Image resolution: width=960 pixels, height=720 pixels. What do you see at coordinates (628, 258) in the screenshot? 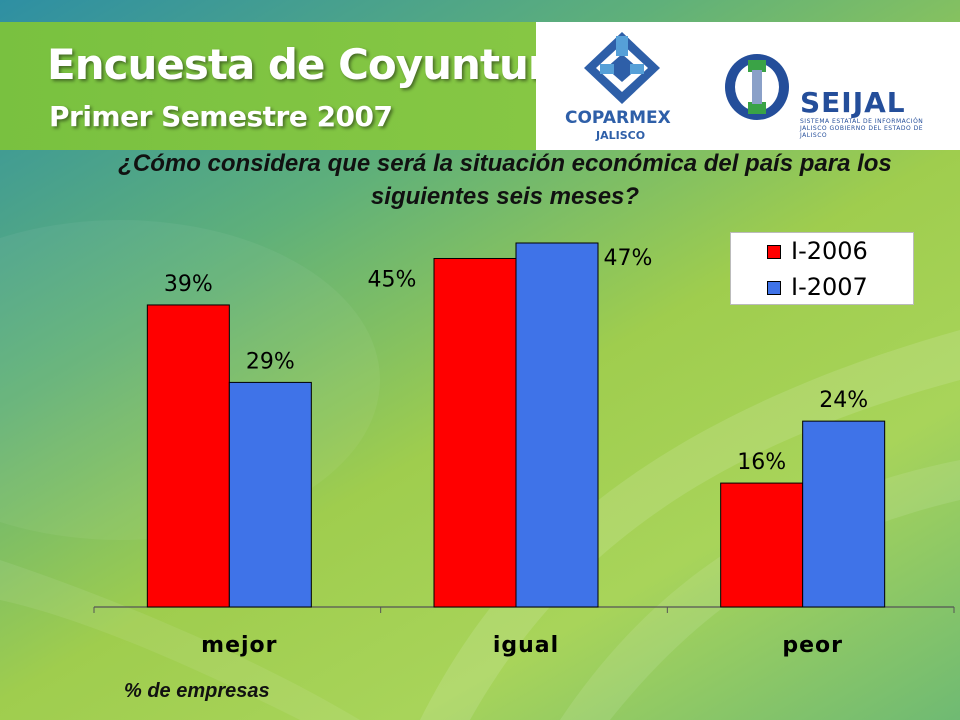
I see `data-label-i-2007-igual: 47%` at bounding box center [628, 258].